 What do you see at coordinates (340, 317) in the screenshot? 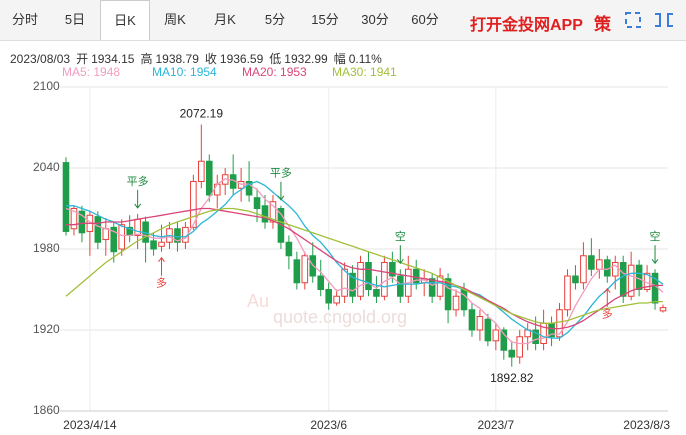
I see `watermark-text: quote.cngold.org` at bounding box center [340, 317].